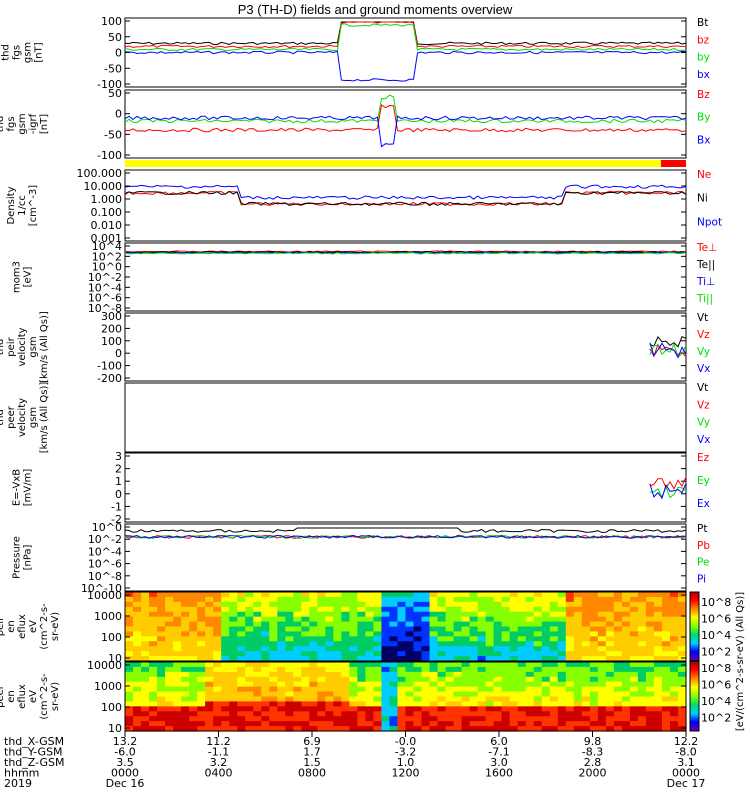  Describe the element at coordinates (3, 417) in the screenshot. I see `y-axis-label: thd` at that location.